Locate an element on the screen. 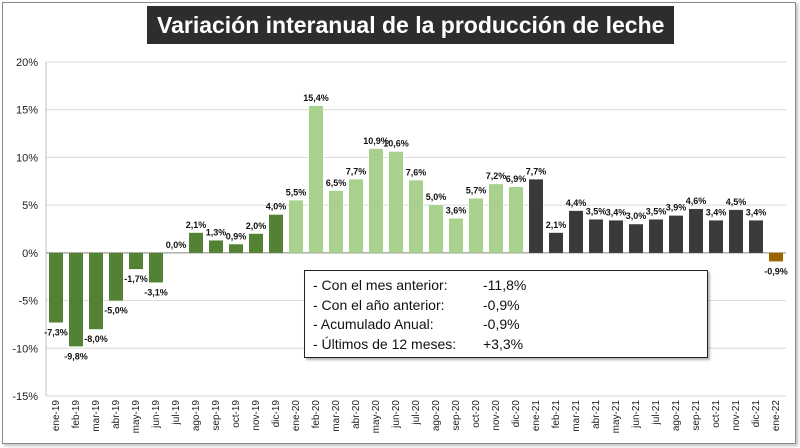  summary-row: - Con el mes anterior: -11,8% is located at coordinates (510, 287).